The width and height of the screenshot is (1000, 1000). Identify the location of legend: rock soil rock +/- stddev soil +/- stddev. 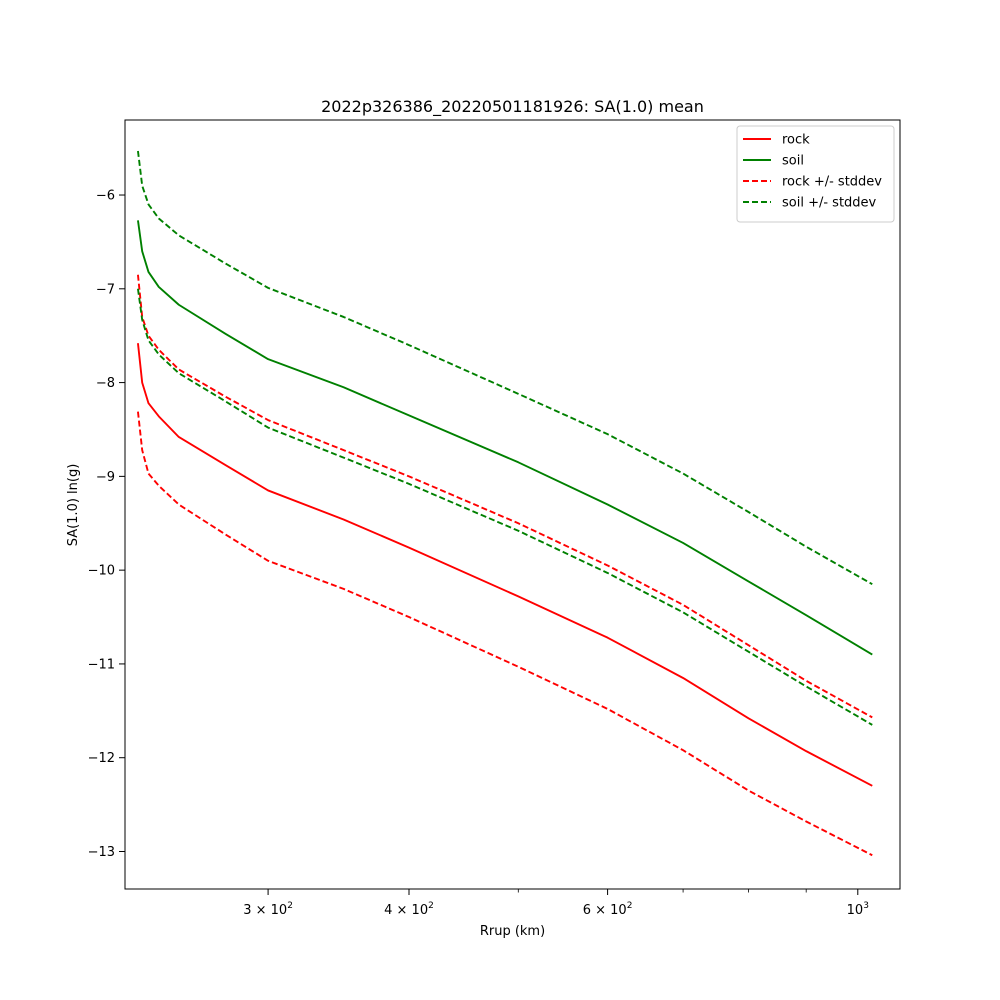
(815, 174).